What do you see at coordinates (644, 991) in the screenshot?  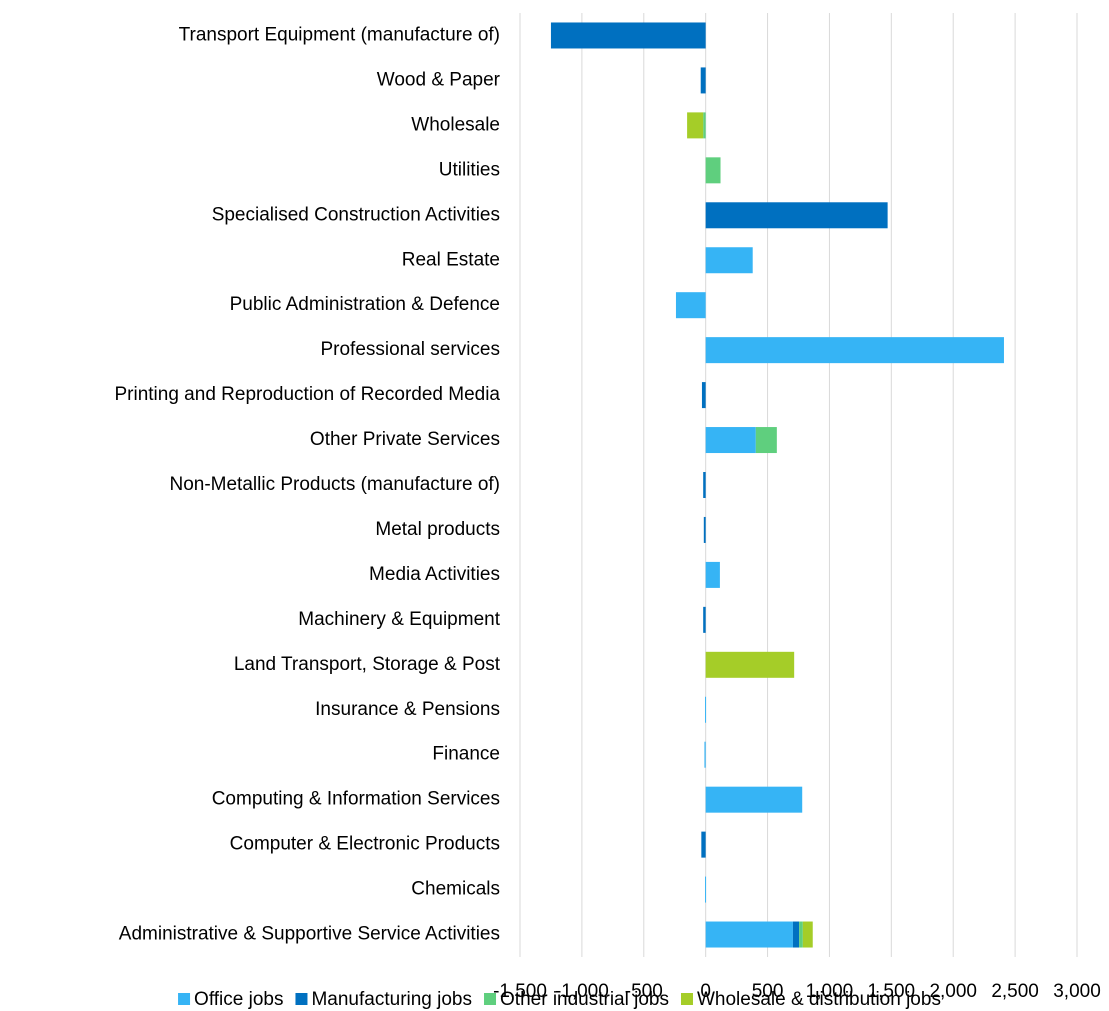 I see `x-tick-label: -500` at bounding box center [644, 991].